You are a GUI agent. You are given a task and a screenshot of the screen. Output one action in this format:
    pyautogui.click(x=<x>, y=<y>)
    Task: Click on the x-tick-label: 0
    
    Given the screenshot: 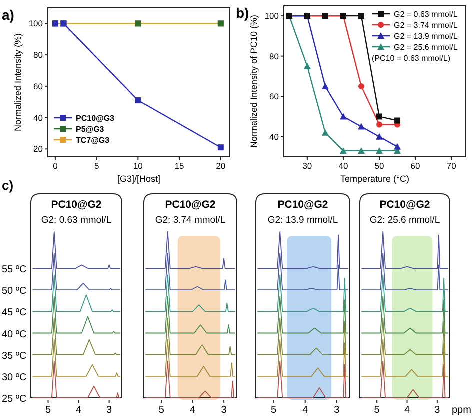 What is the action you would take?
    pyautogui.click(x=55, y=166)
    